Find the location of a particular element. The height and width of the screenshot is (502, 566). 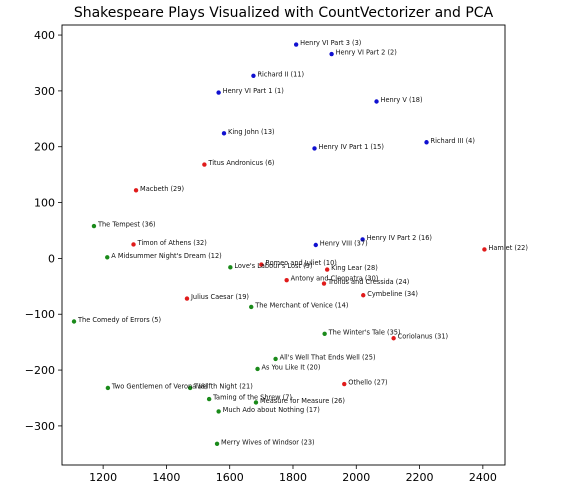

y-axis: −300 −200 −100 0 100 200 300 400 is located at coordinates (43, 231).